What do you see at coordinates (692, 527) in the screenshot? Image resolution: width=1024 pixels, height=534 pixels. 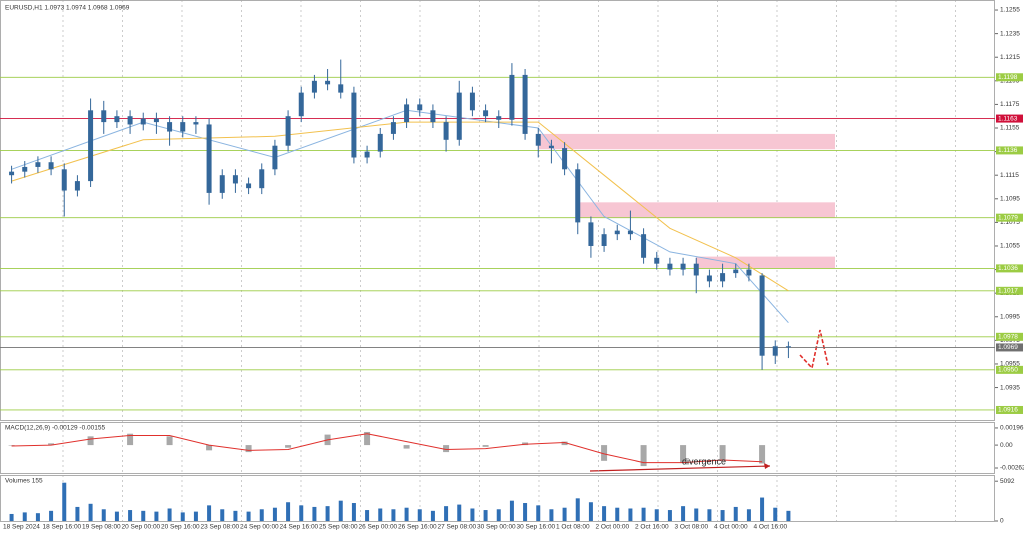 I see `x-tick-label: 3 Oct 08:00` at bounding box center [692, 527].